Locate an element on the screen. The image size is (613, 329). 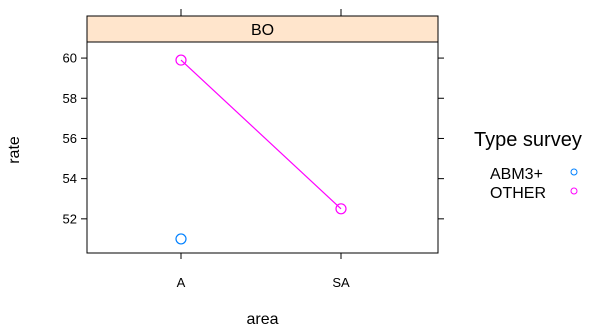
panel-strip-label: BO is located at coordinates (262, 30).